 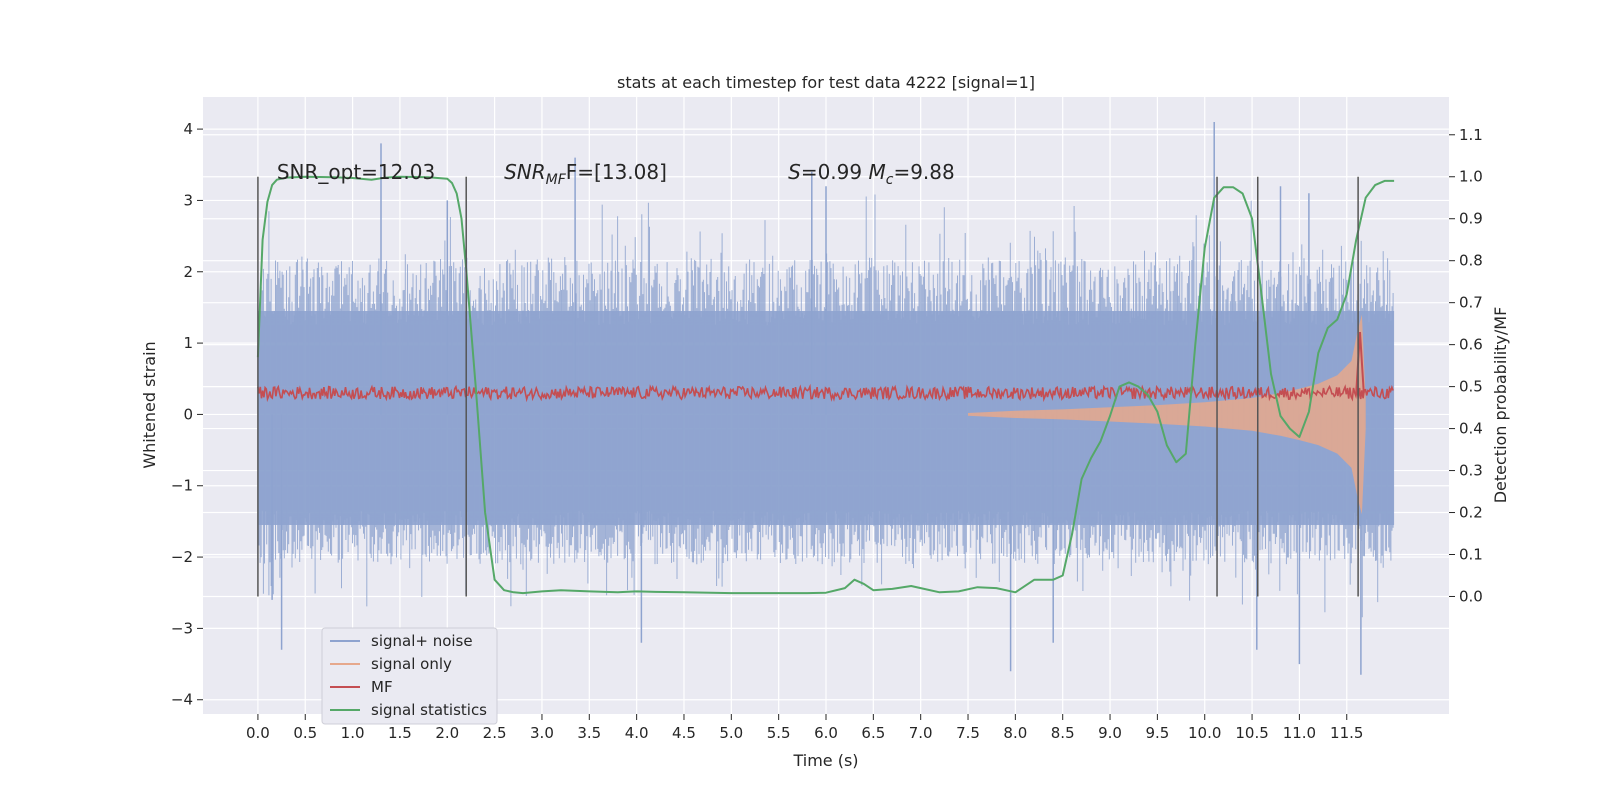 I want to click on y-right-tick-label: 0.2, so click(x=1471, y=513).